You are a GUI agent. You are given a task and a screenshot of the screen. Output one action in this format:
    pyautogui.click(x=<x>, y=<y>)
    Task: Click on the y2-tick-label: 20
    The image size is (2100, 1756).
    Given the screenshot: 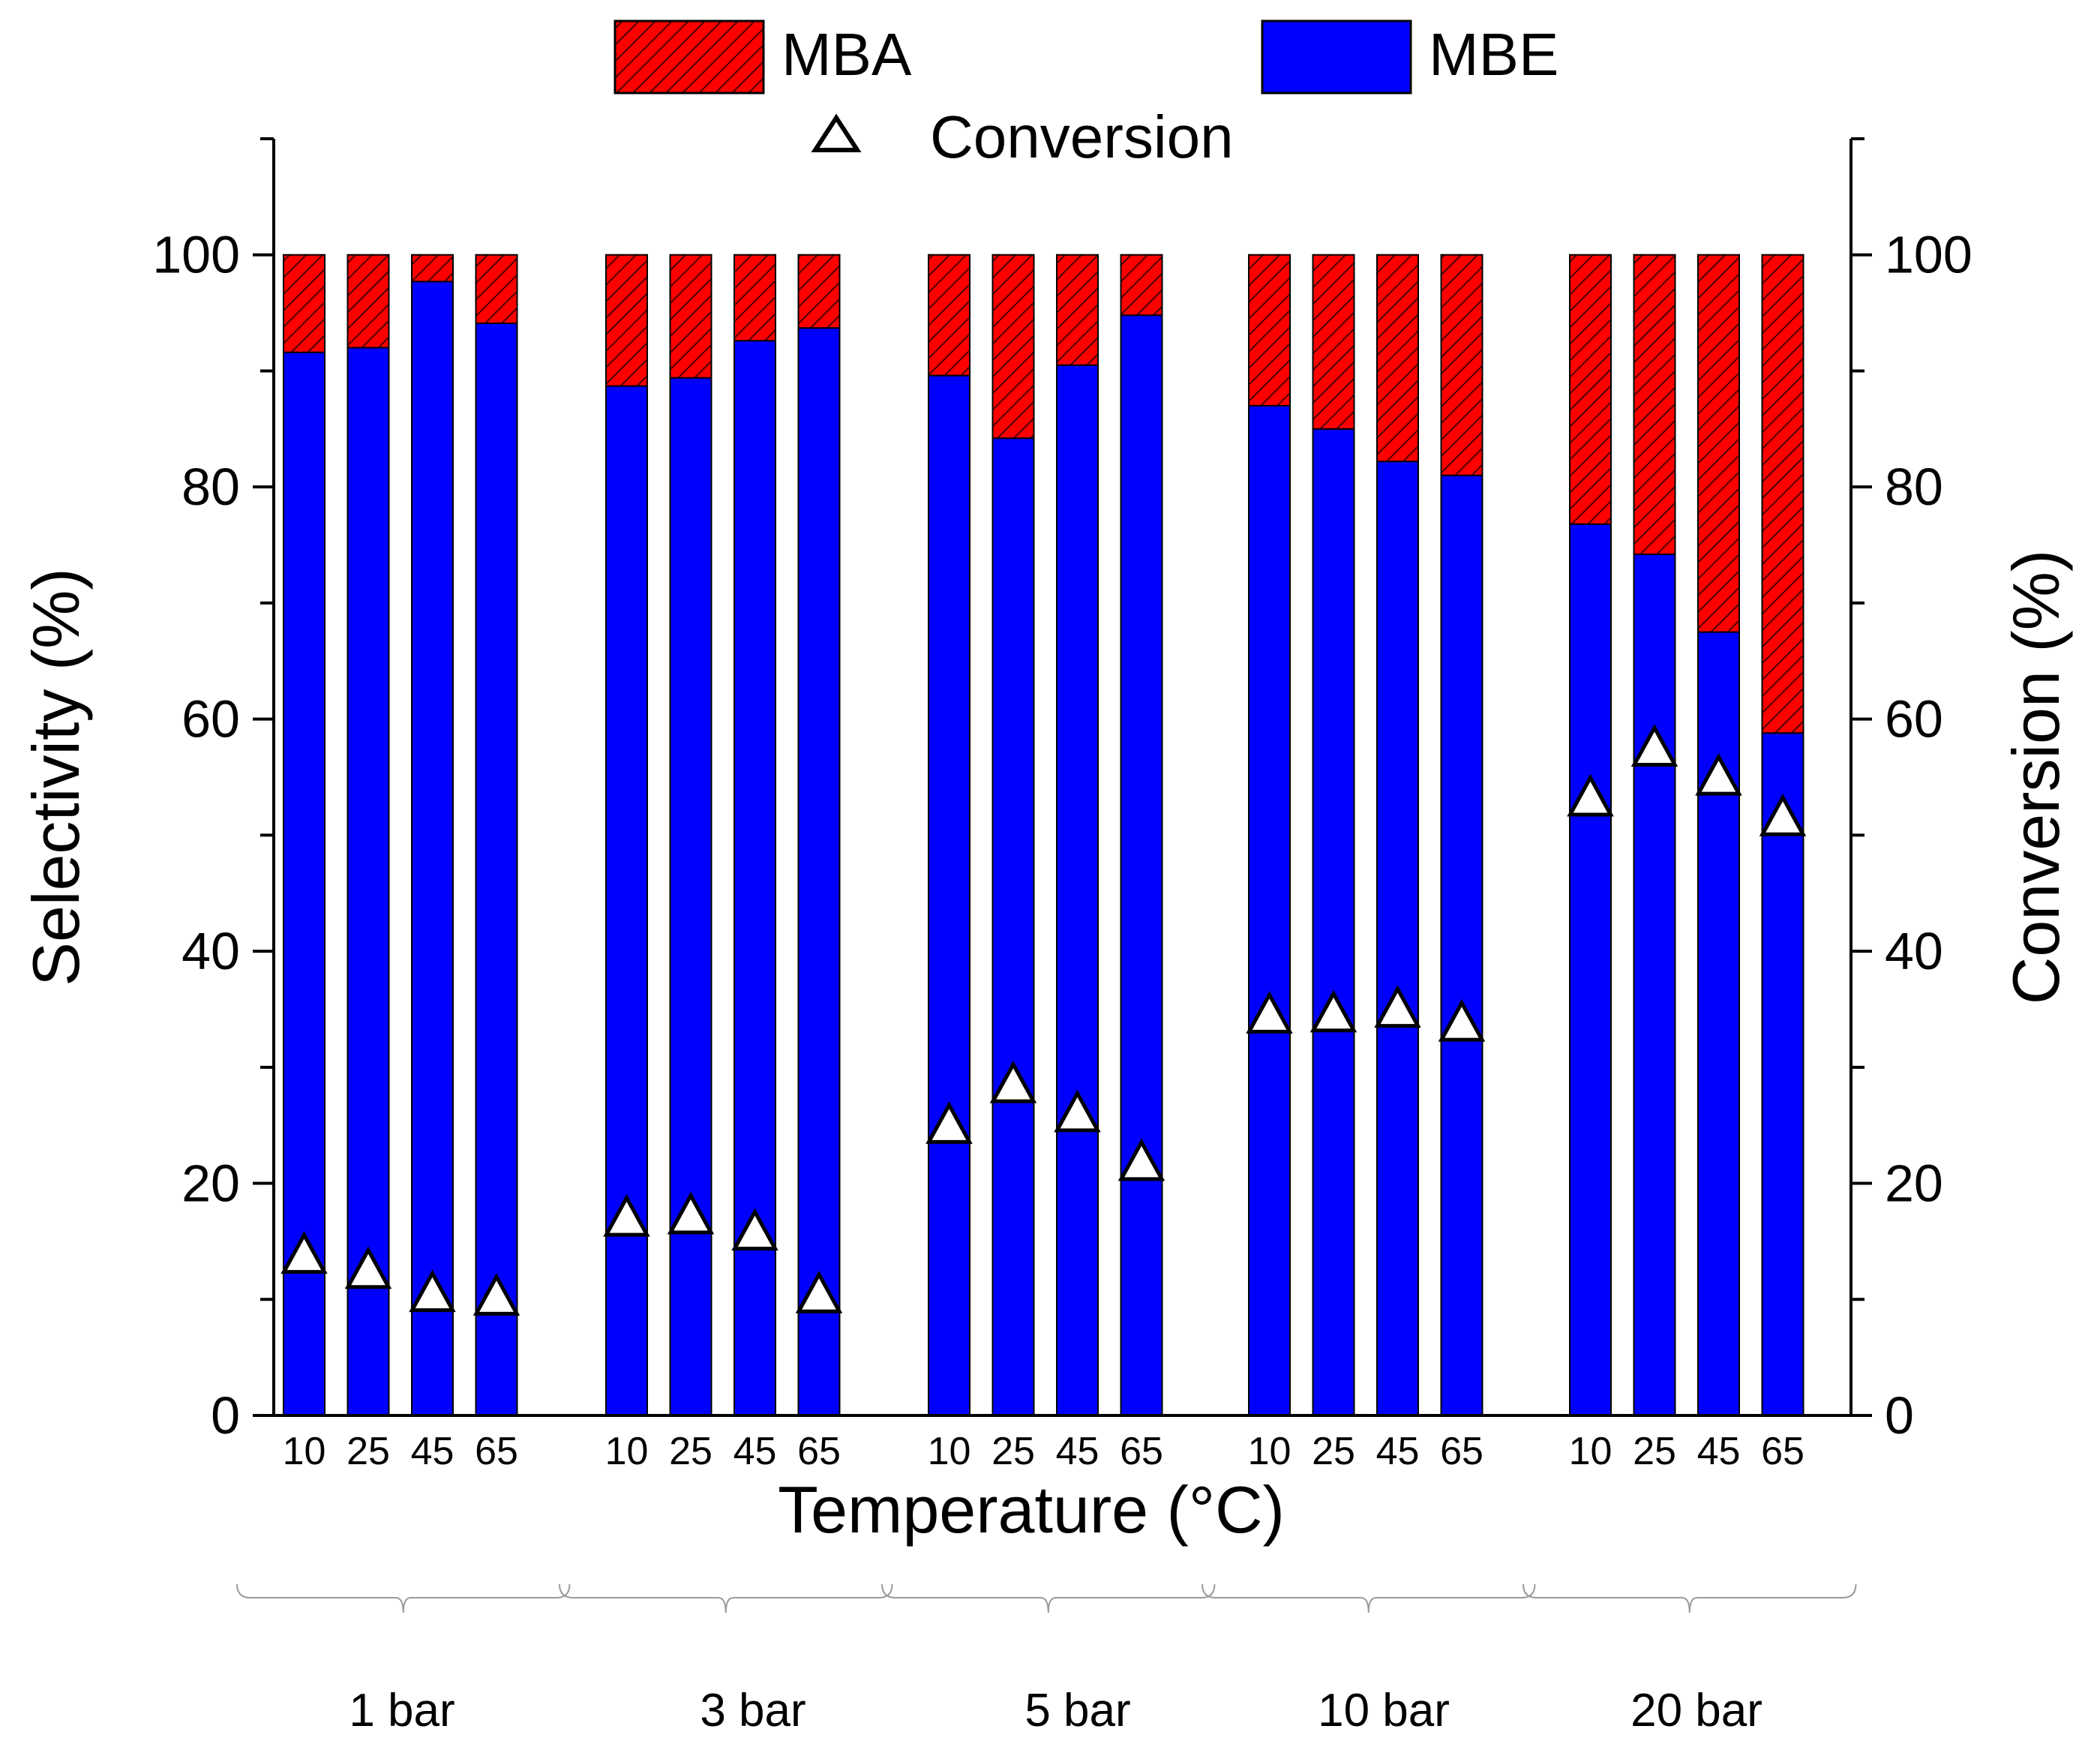 What is the action you would take?
    pyautogui.click(x=1914, y=1183)
    